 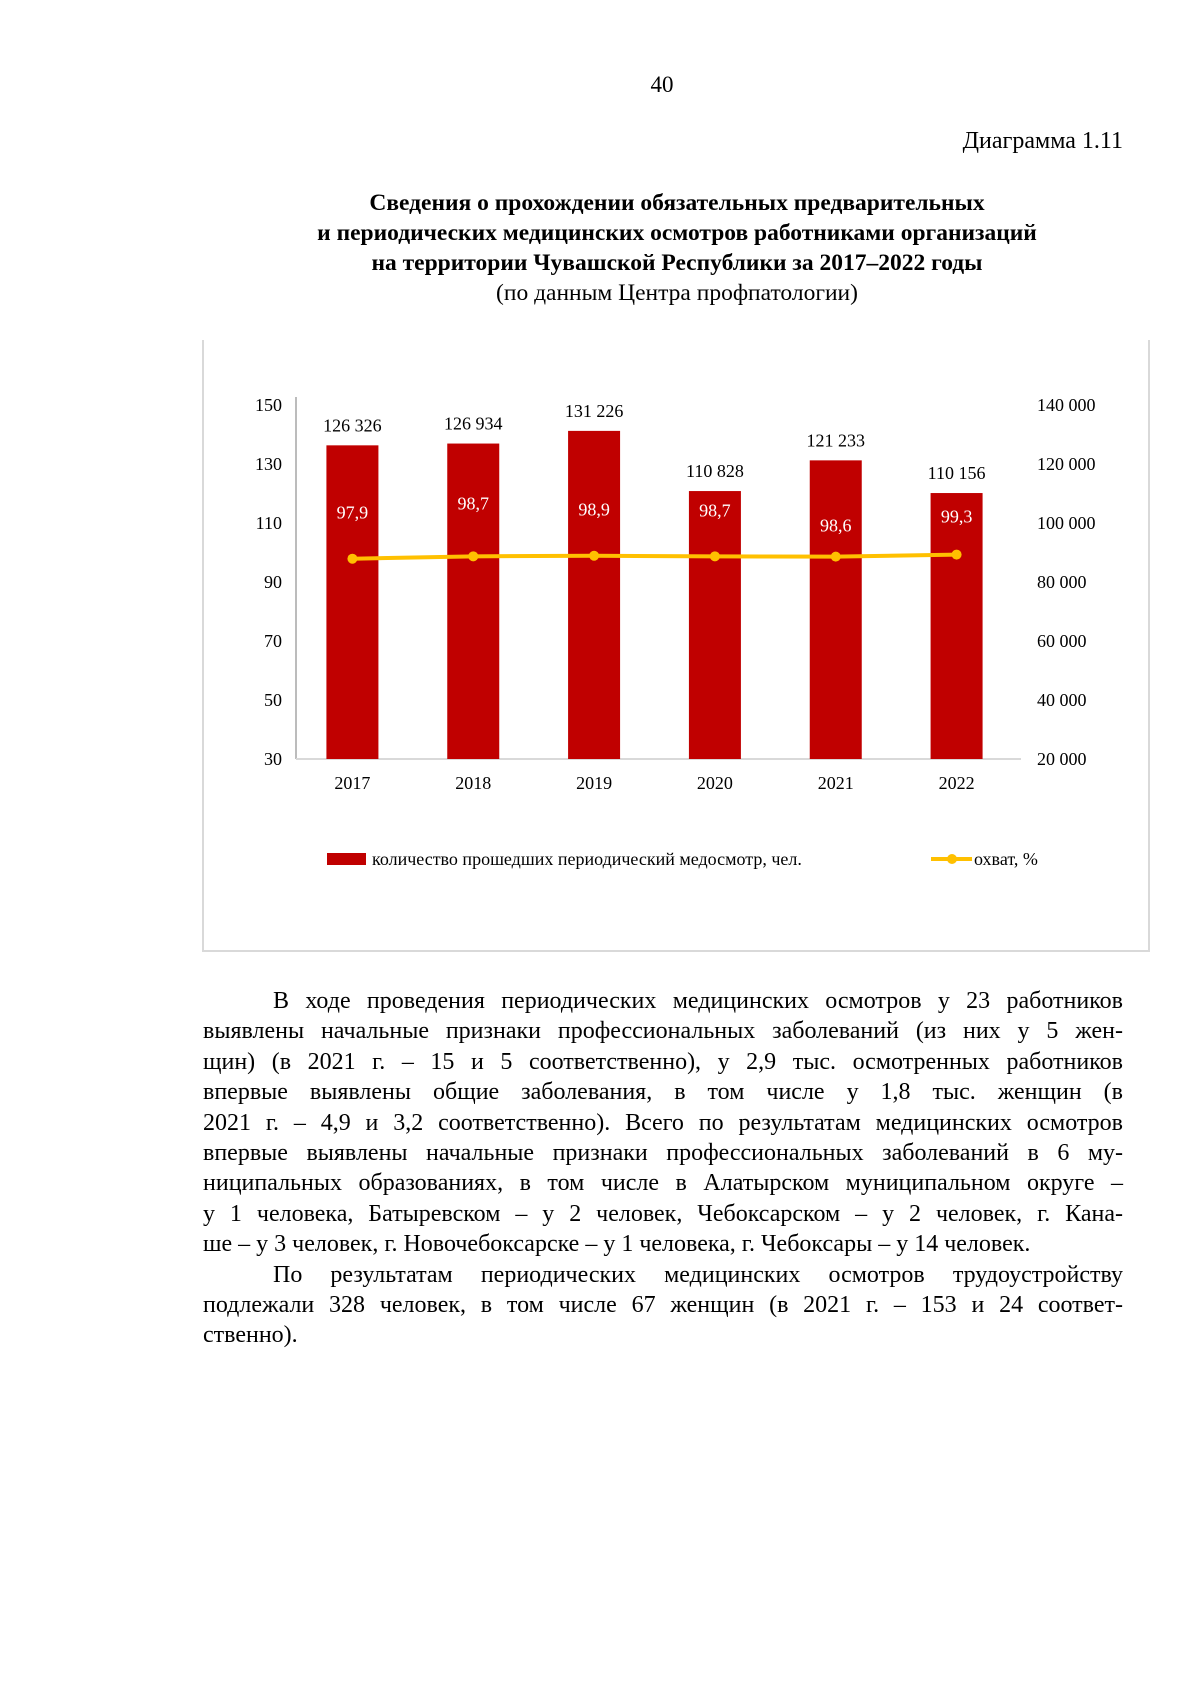 What do you see at coordinates (836, 783) in the screenshot?
I see `x-tick-label: 2021` at bounding box center [836, 783].